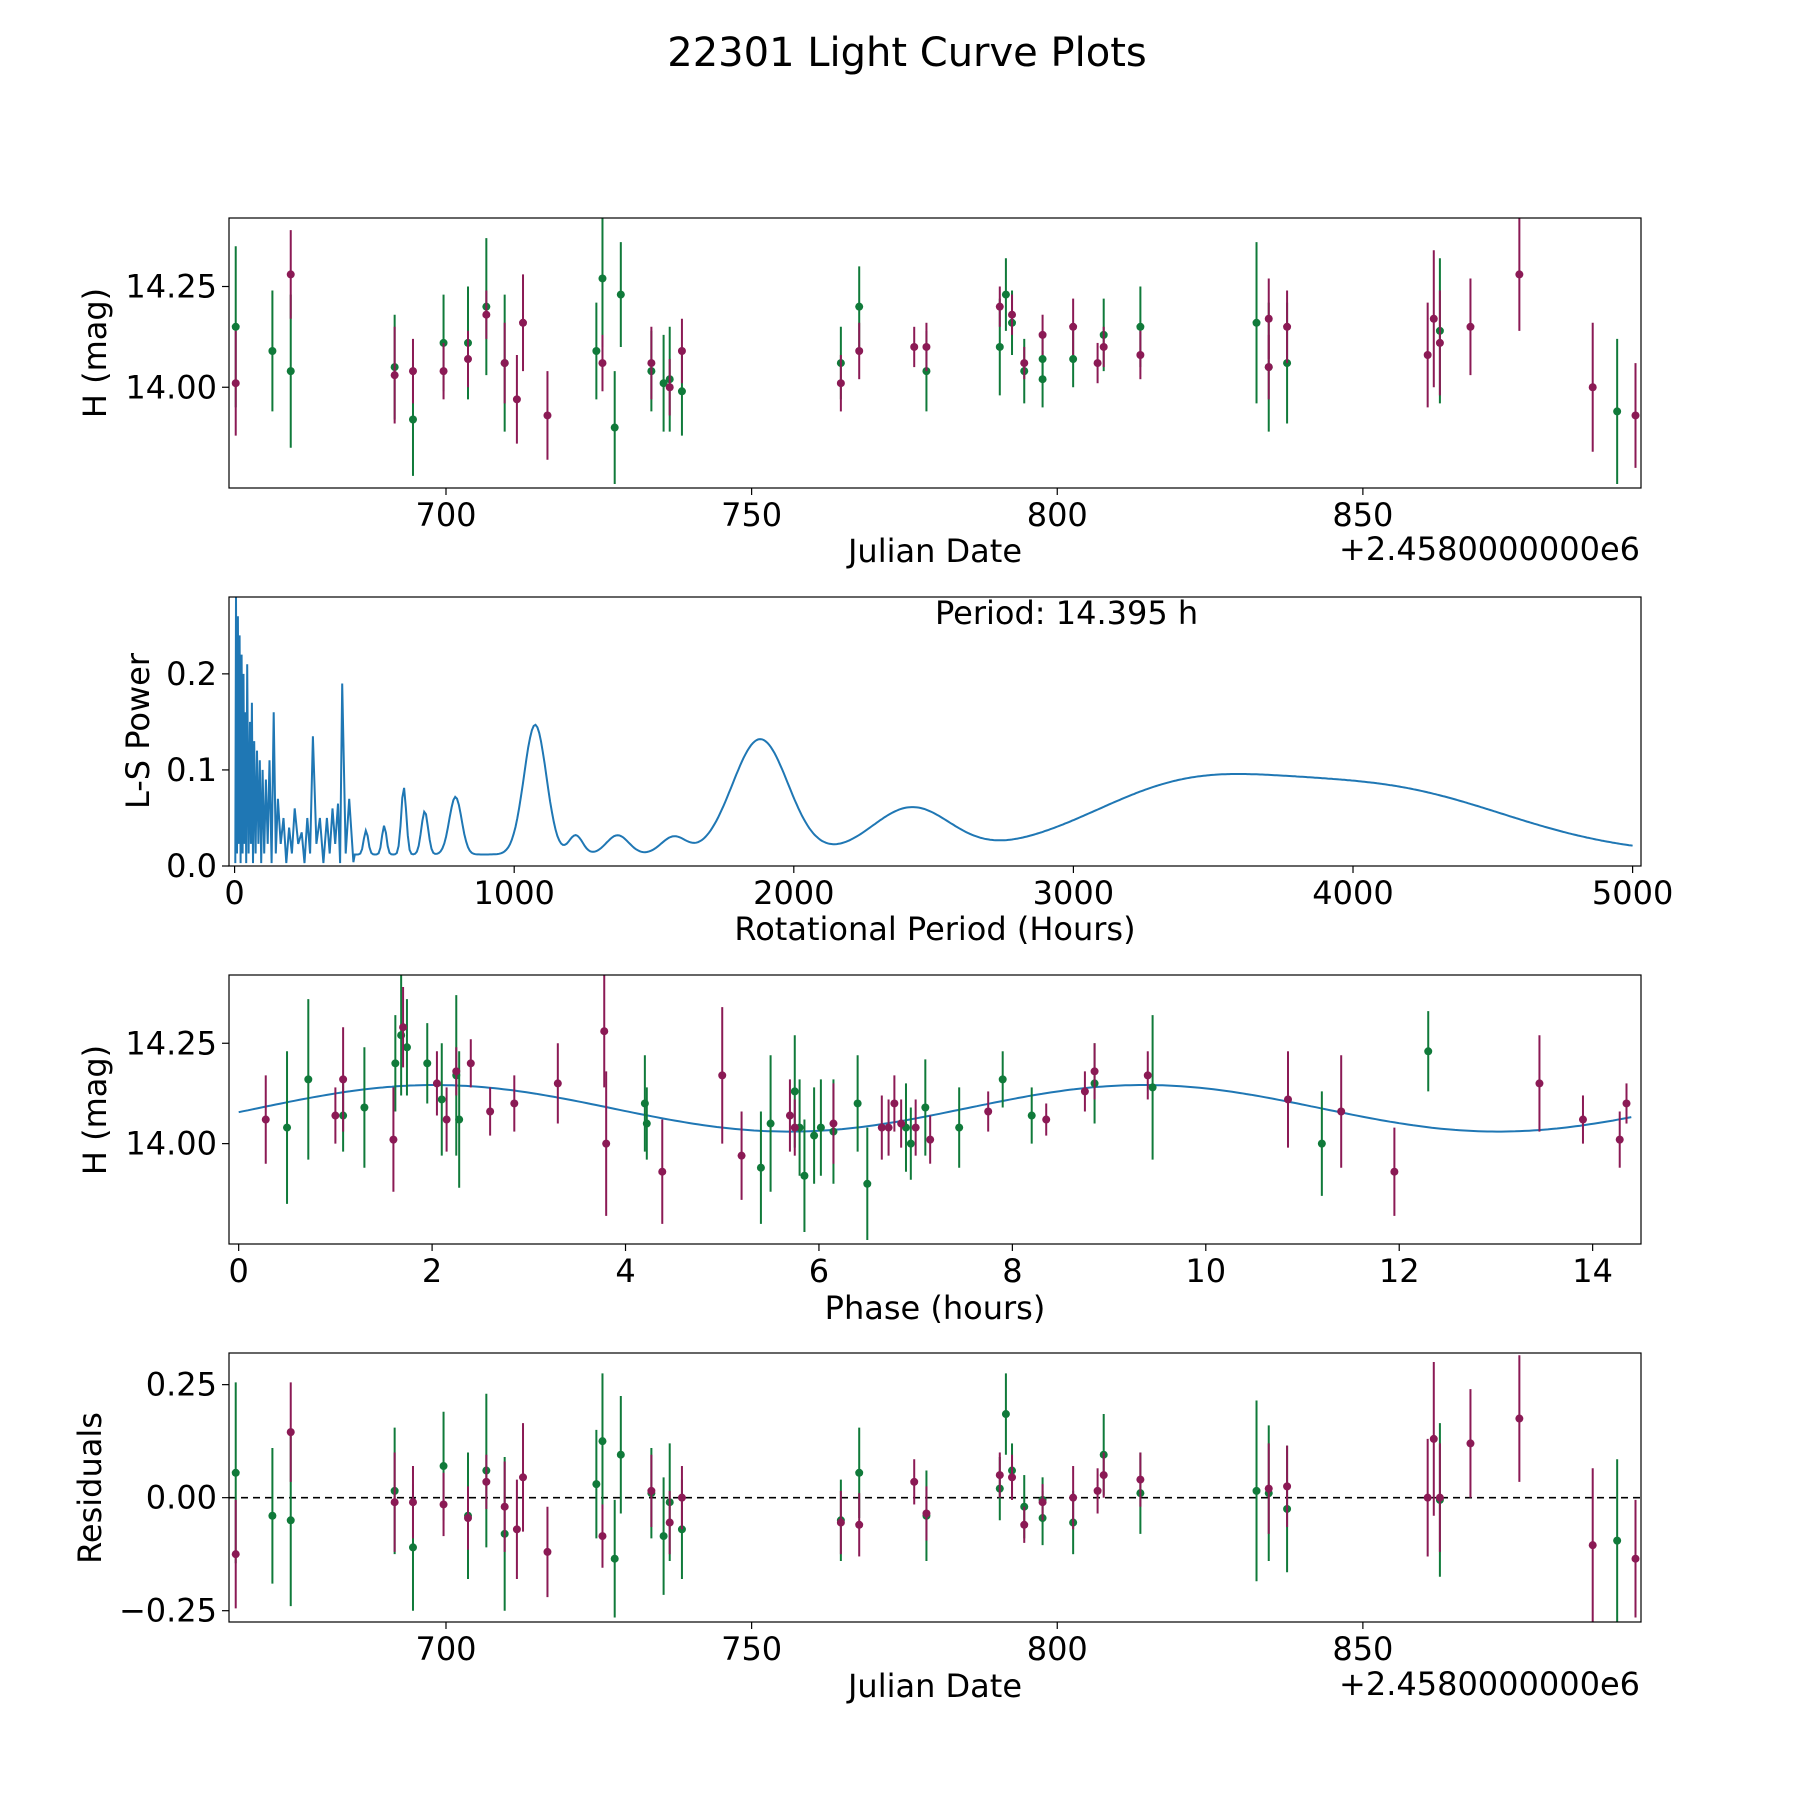 This screenshot has height=1800, width=1800. Describe the element at coordinates (1352, 893) in the screenshot. I see `periodogram-xtick-label: 4000` at that location.